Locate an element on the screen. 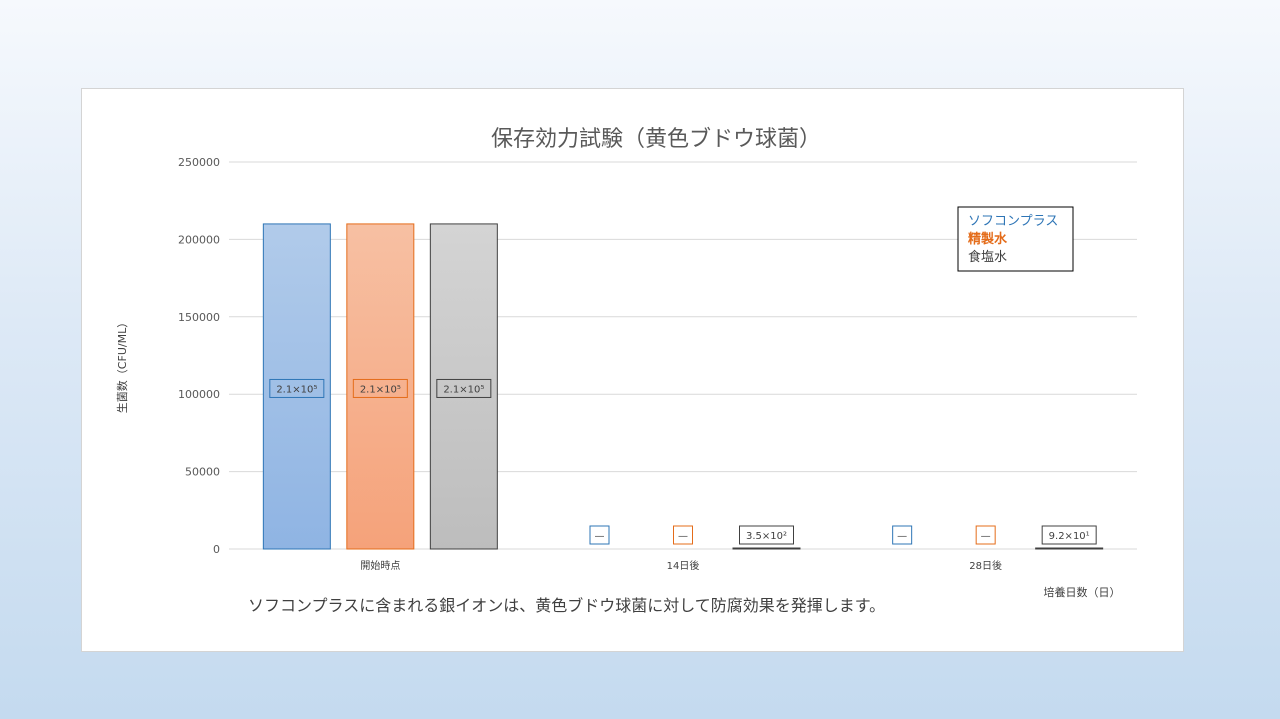  x-category-label: 開始時点 is located at coordinates (380, 565).